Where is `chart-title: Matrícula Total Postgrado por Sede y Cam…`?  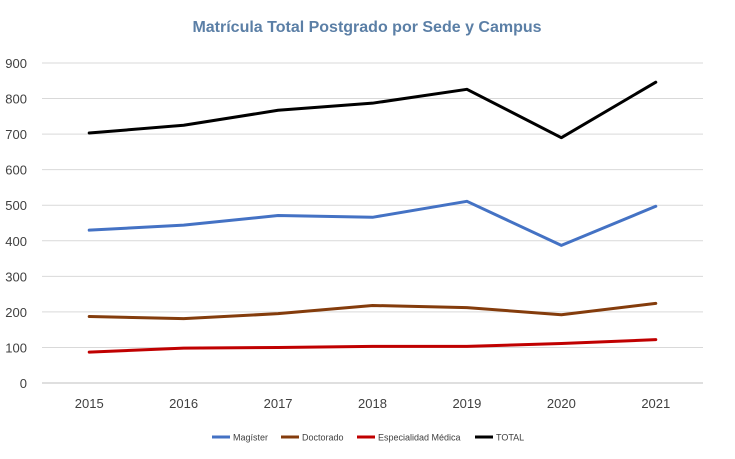 chart-title: Matrícula Total Postgrado por Sede y Cam… is located at coordinates (366, 27).